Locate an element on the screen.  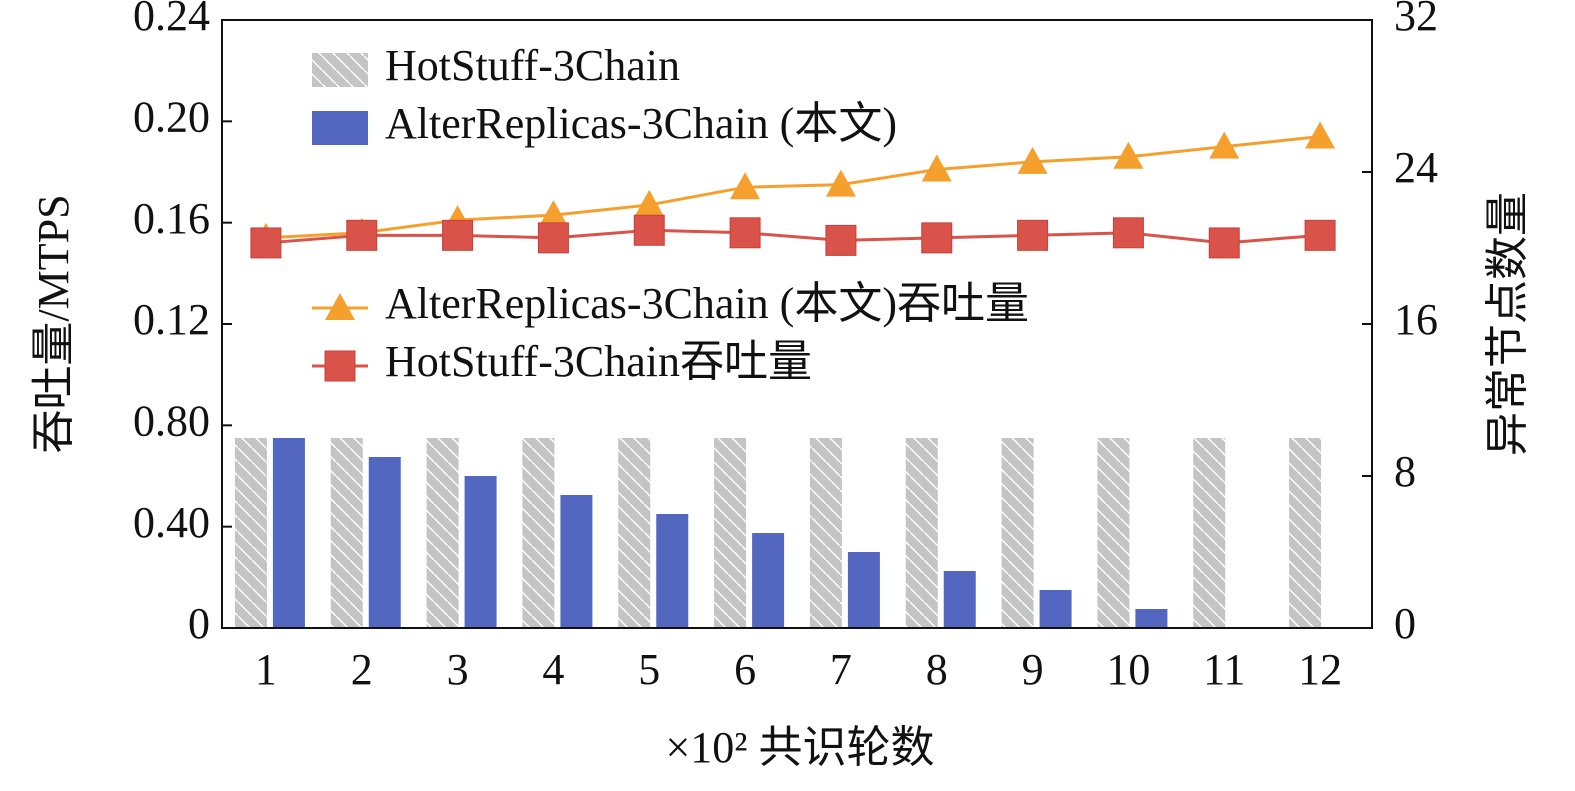
y2-tick-label: 16 is located at coordinates (1416, 319).